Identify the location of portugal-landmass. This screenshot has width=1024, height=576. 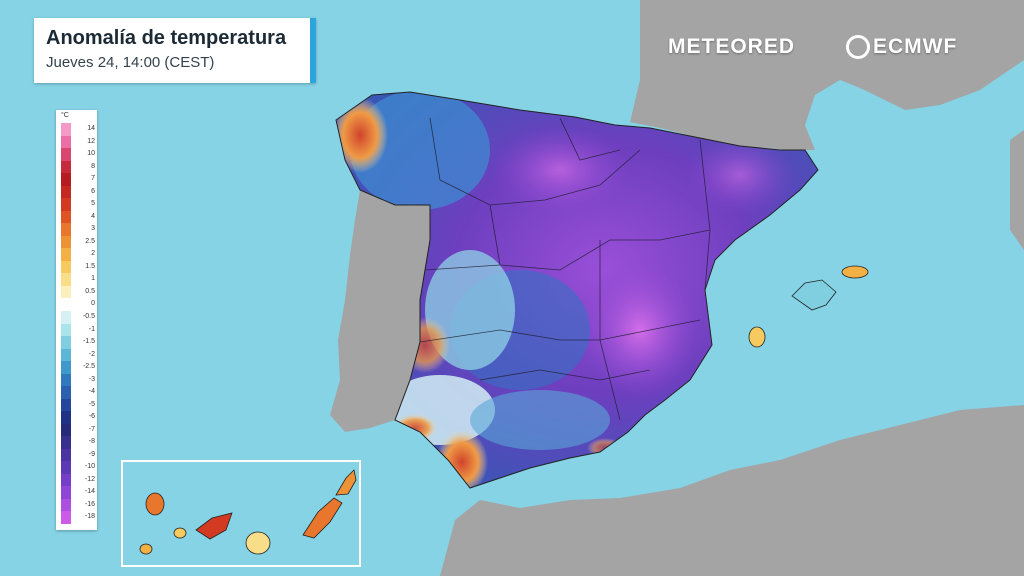
(380, 311).